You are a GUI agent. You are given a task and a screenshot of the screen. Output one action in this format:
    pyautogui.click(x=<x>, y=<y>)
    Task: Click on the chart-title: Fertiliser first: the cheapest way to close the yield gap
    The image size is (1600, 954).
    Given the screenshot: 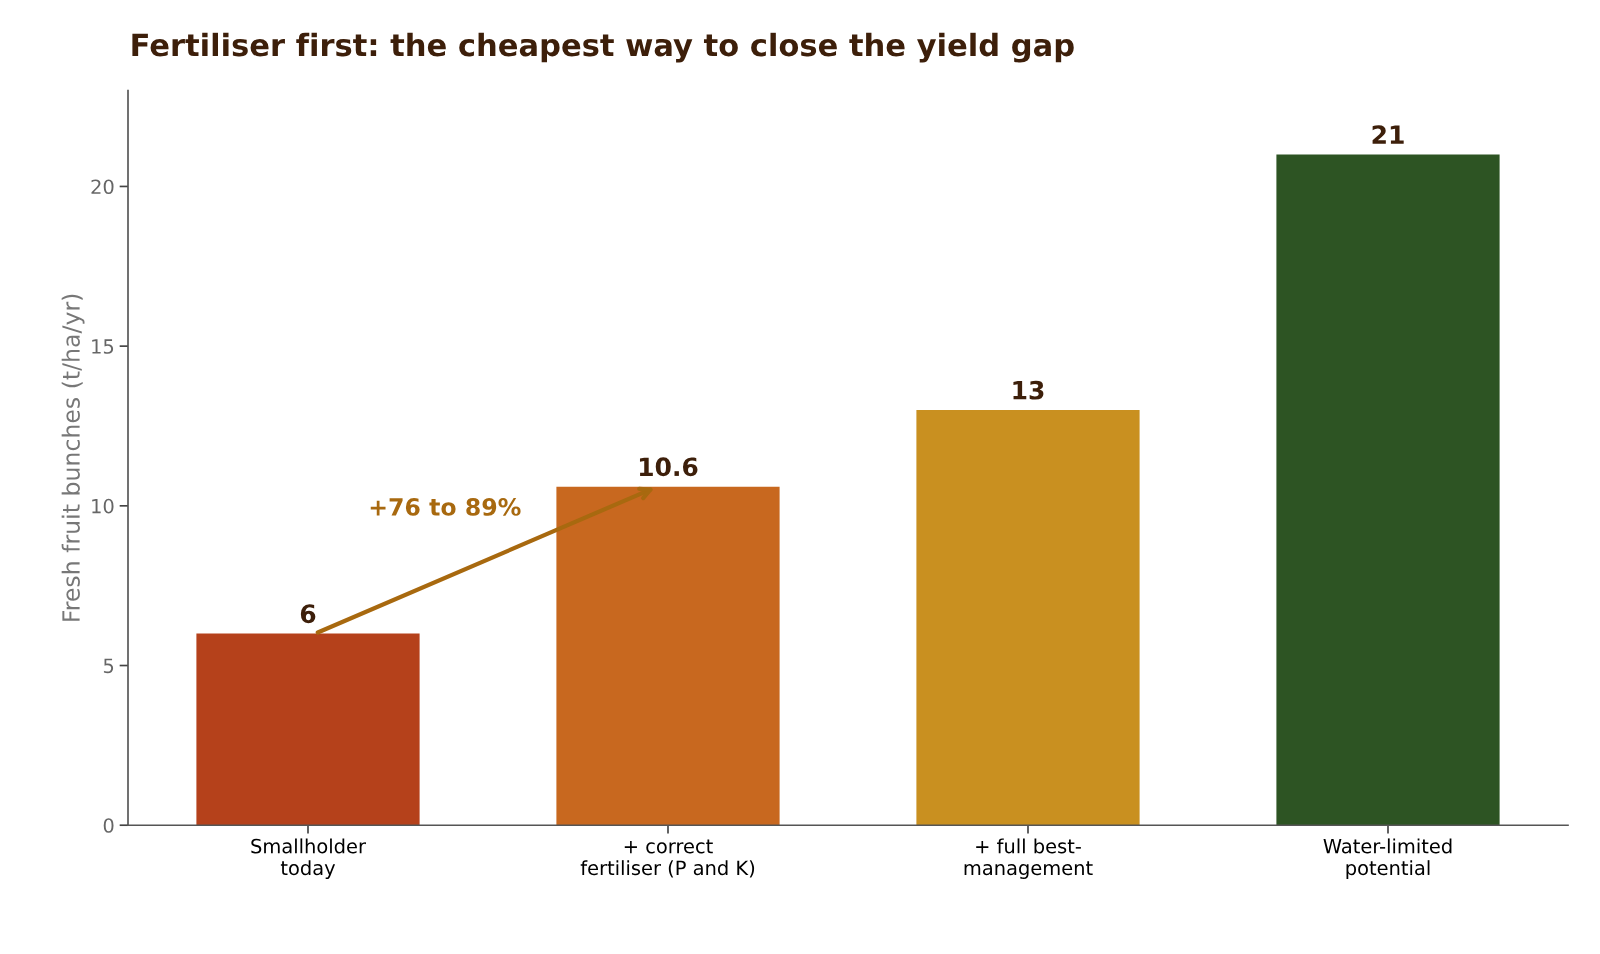 What is the action you would take?
    pyautogui.click(x=603, y=47)
    